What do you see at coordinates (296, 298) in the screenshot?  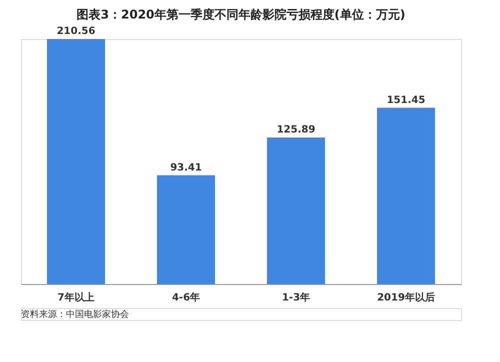 I see `x-tick-label: 1-3年` at bounding box center [296, 298].